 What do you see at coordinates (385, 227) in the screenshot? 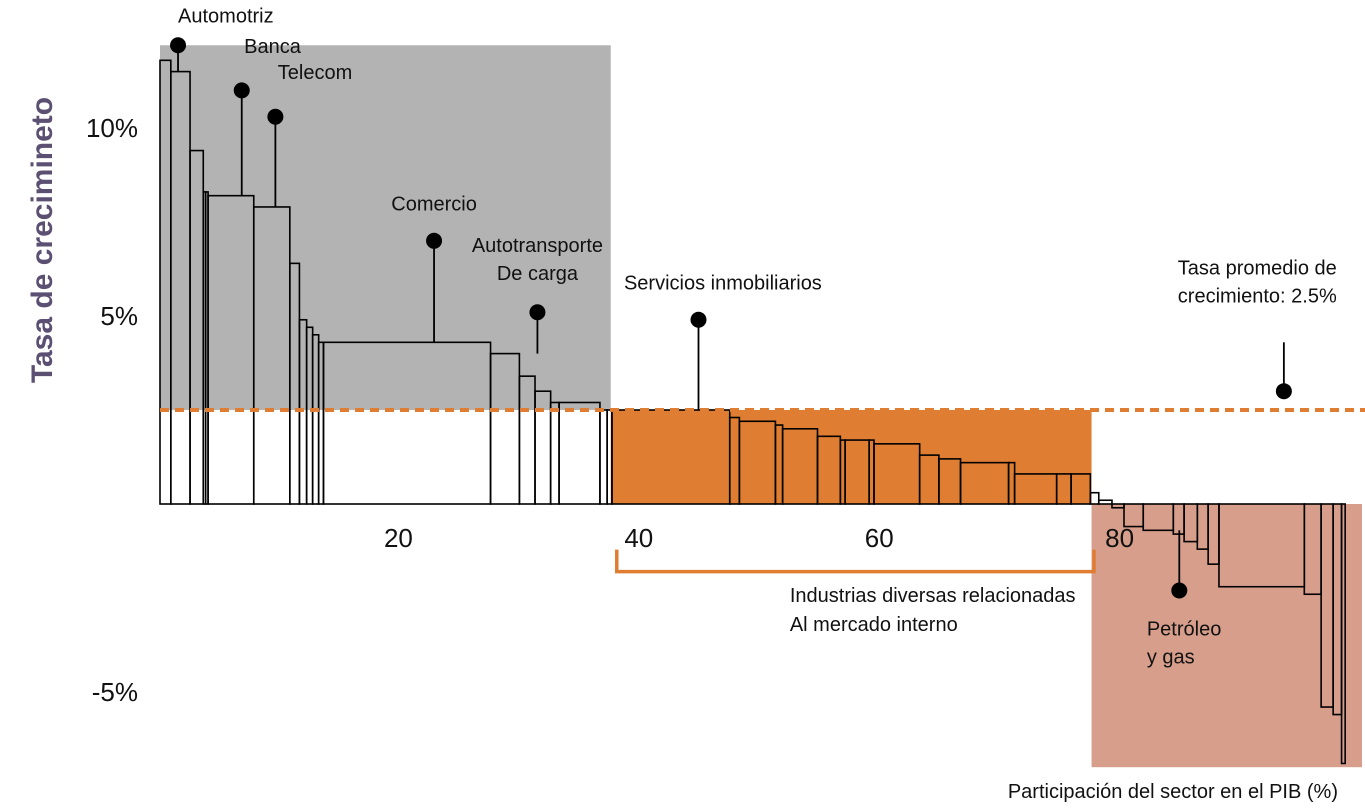
I see `region-above-average` at bounding box center [385, 227].